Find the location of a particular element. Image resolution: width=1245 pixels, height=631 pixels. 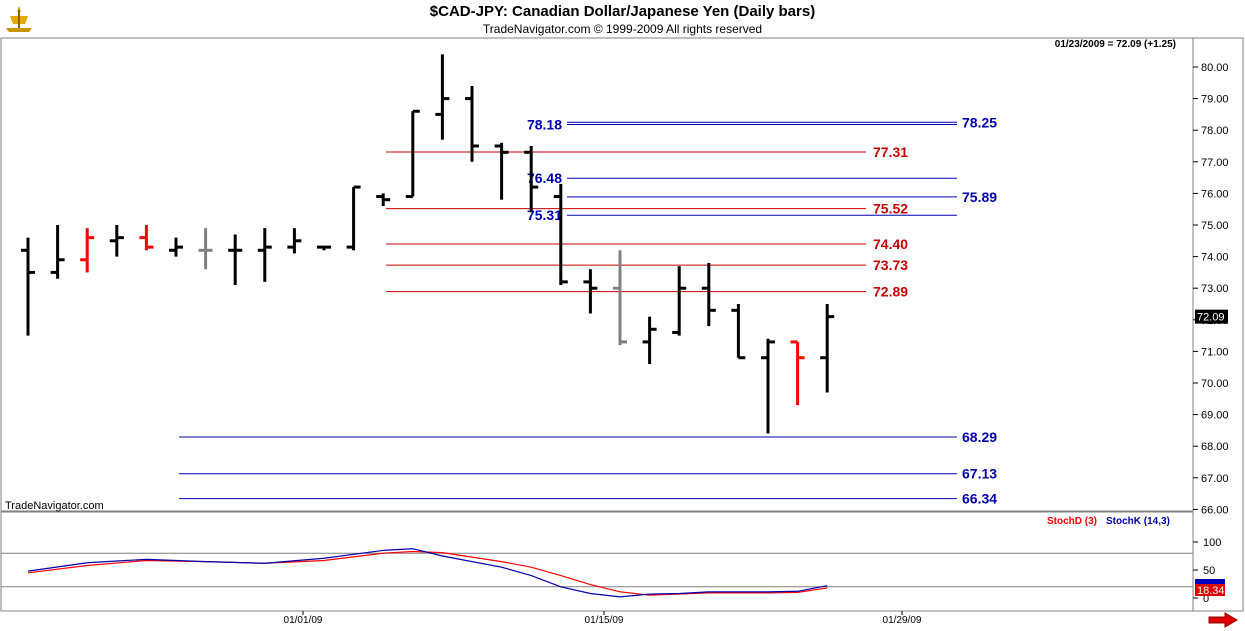

level-label-75.89: 75.89 is located at coordinates (979, 197).